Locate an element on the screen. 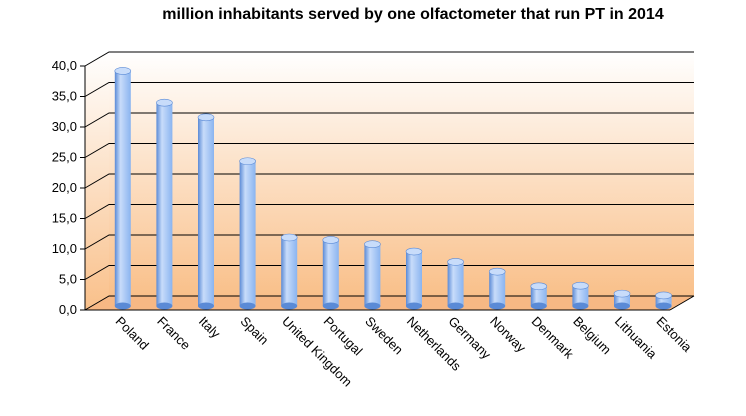 Image resolution: width=746 pixels, height=416 pixels. y-tick-label: 20,0 is located at coordinates (64, 187).